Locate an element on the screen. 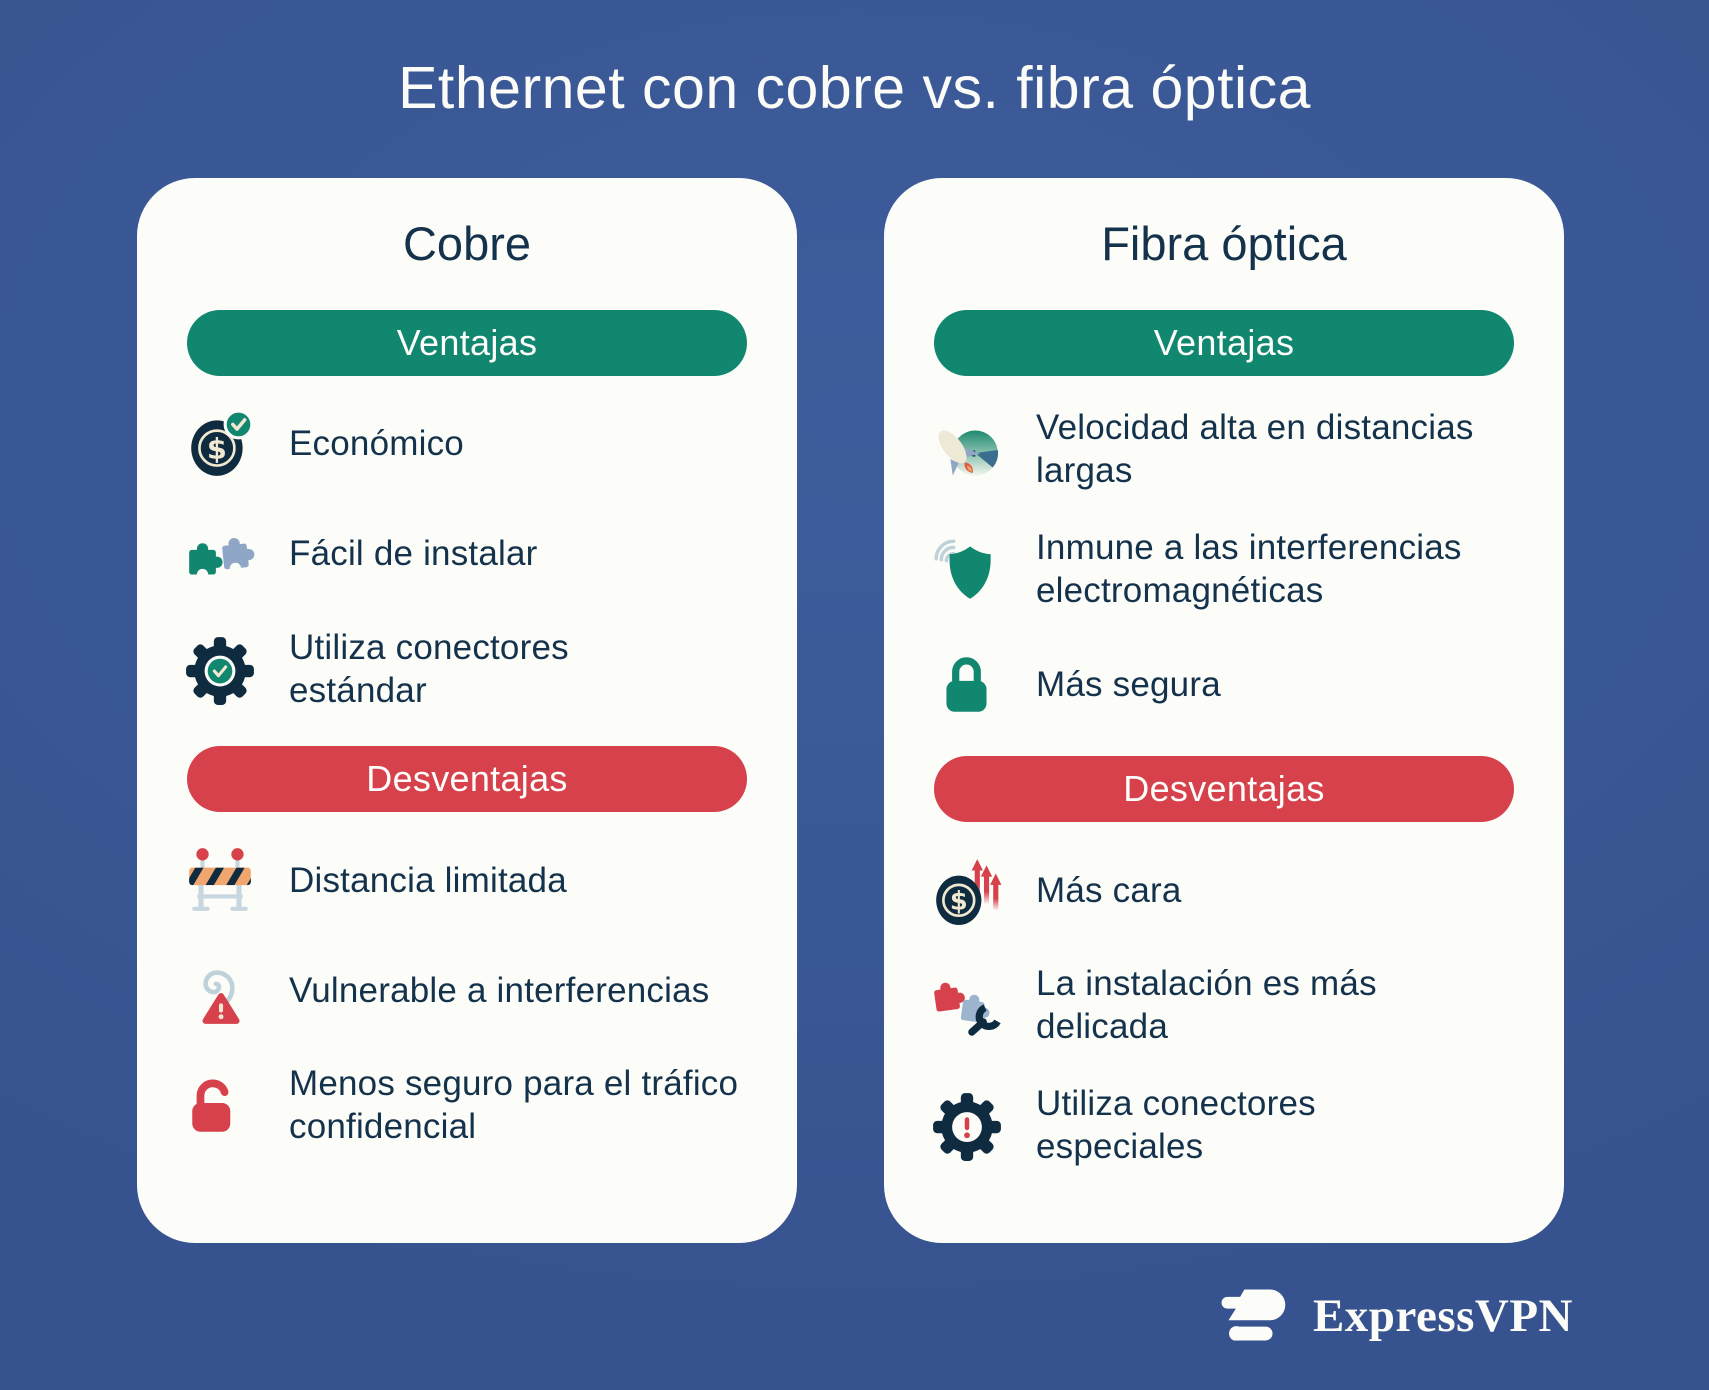  list-item: Distancia limitada is located at coordinates (467, 880).